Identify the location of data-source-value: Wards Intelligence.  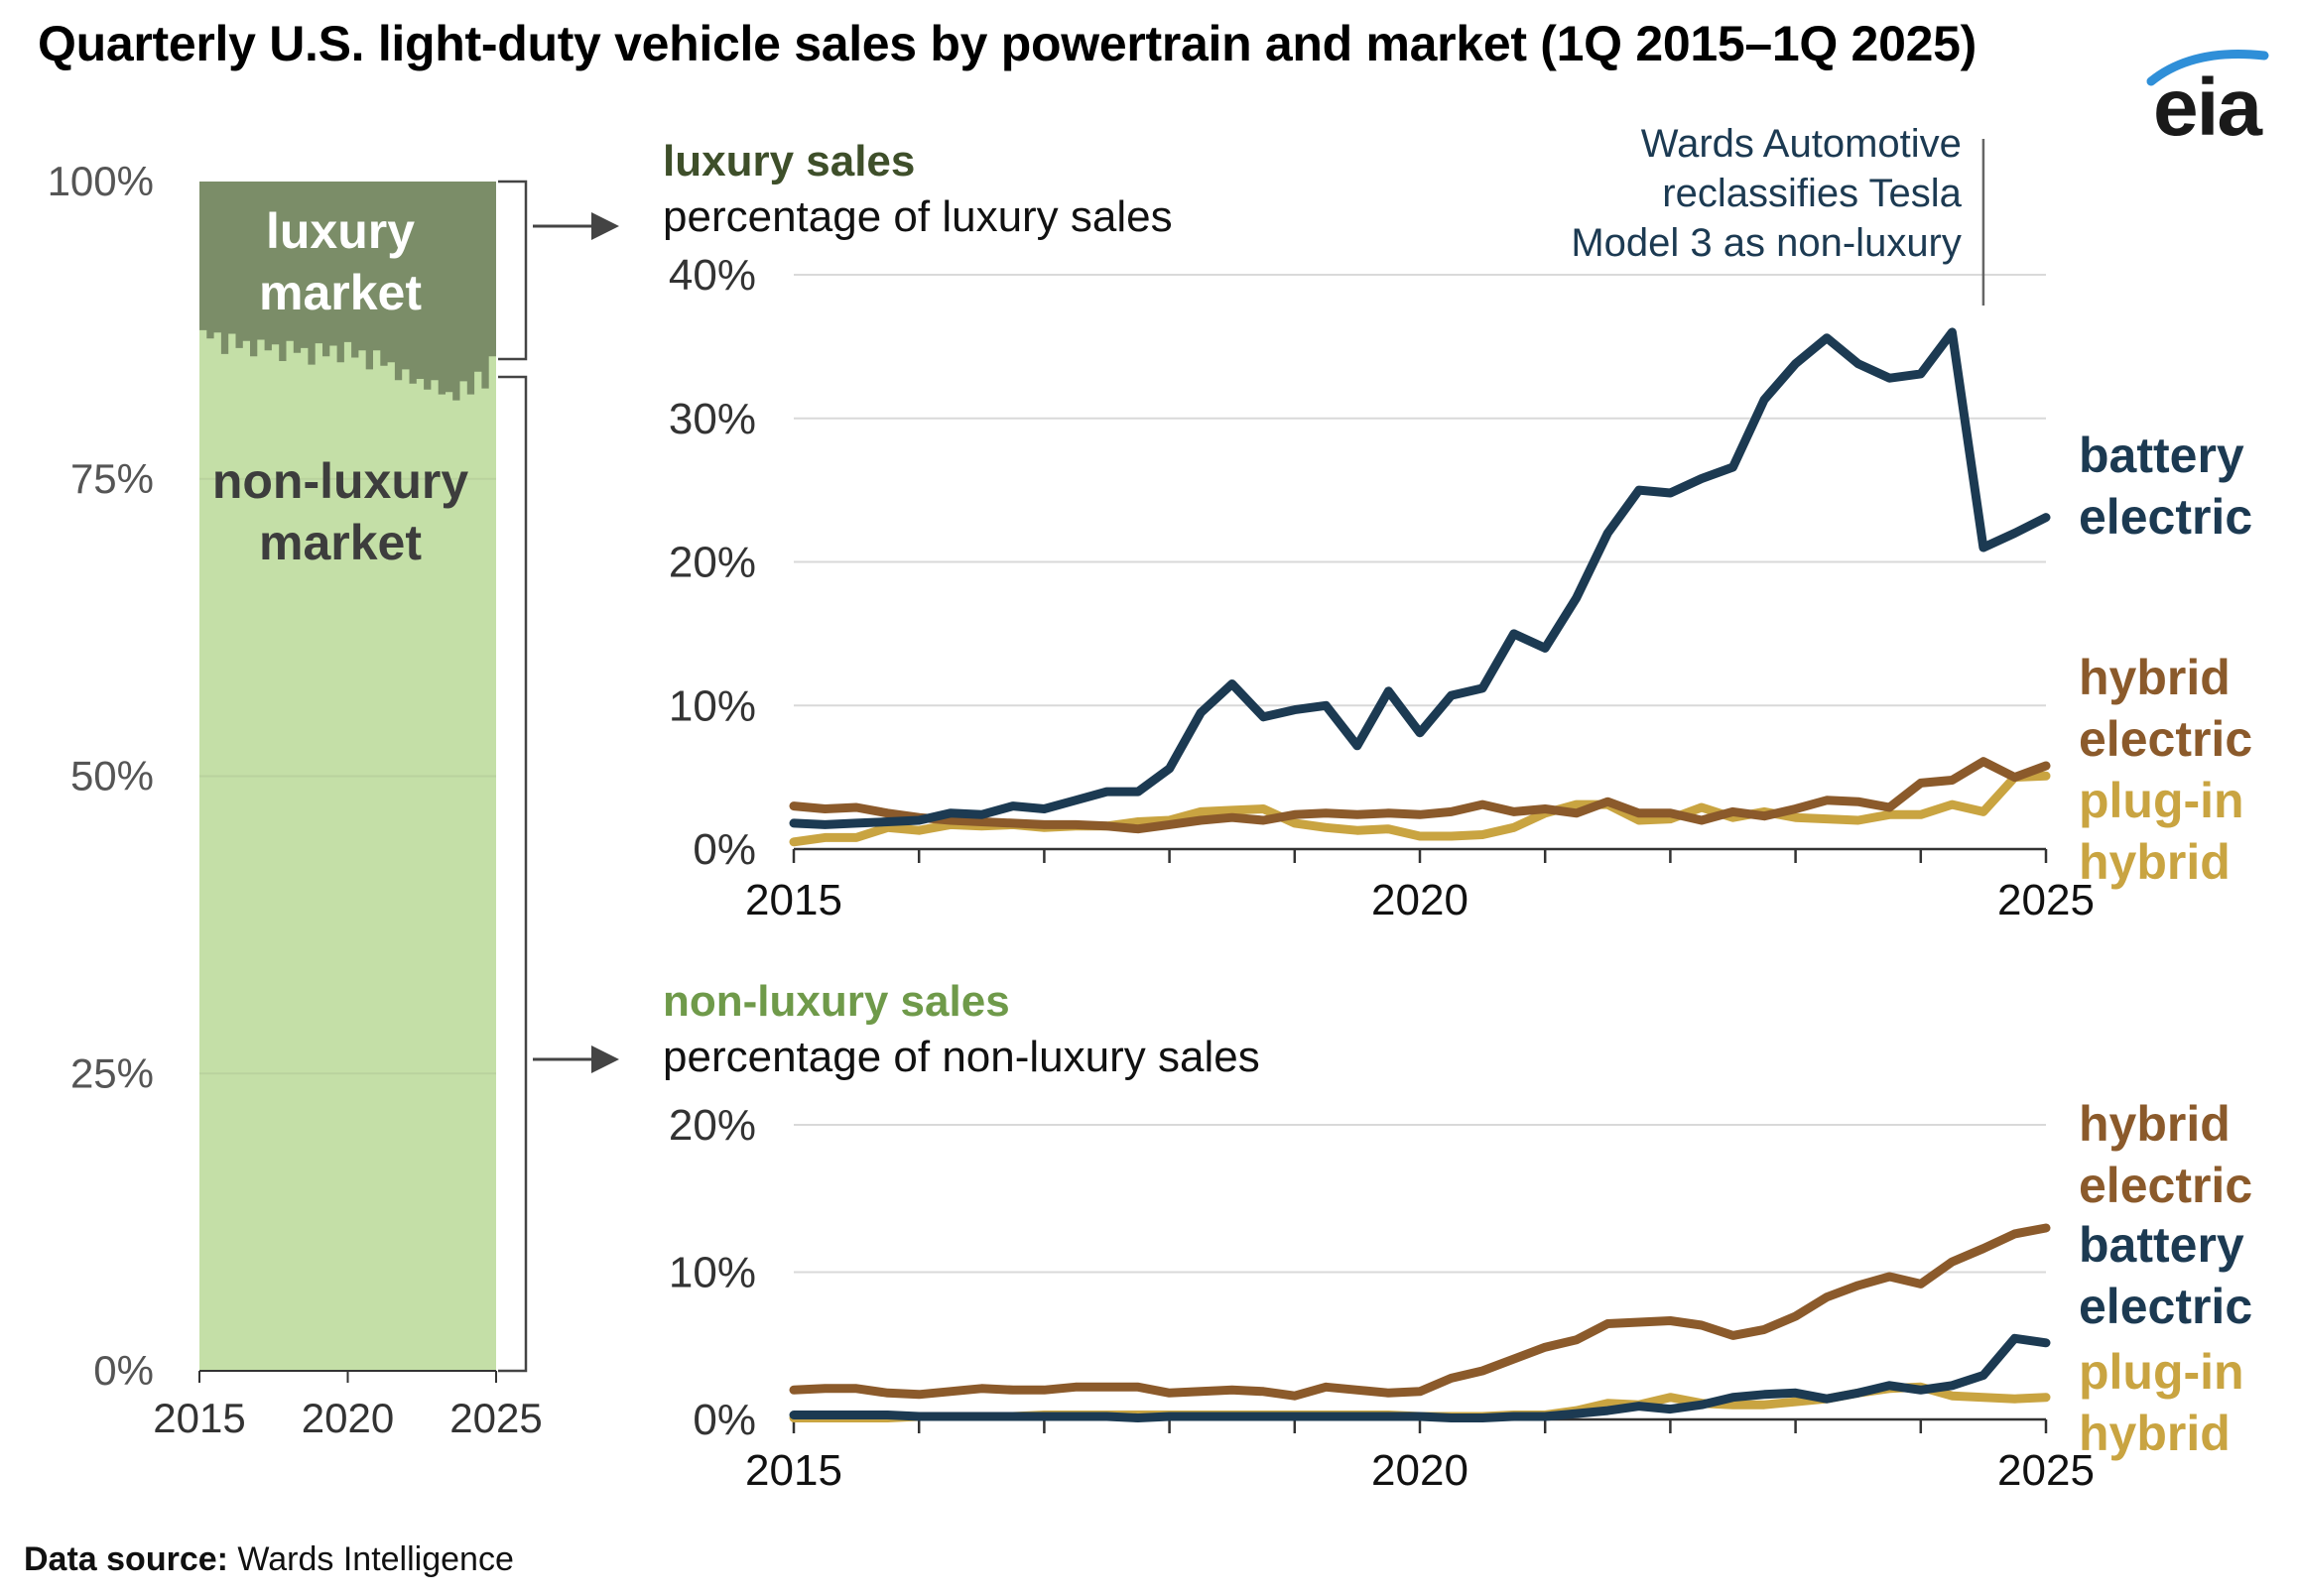
(375, 1559).